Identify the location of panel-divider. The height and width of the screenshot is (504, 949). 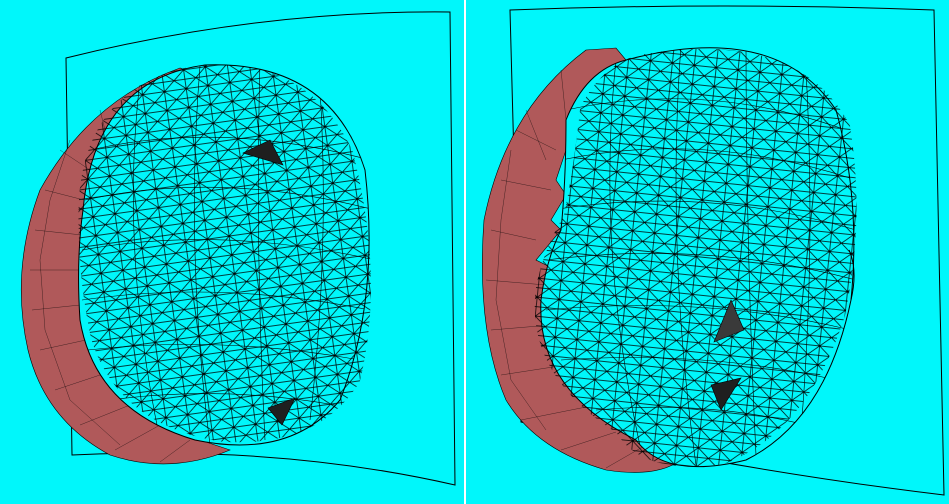
(465, 252).